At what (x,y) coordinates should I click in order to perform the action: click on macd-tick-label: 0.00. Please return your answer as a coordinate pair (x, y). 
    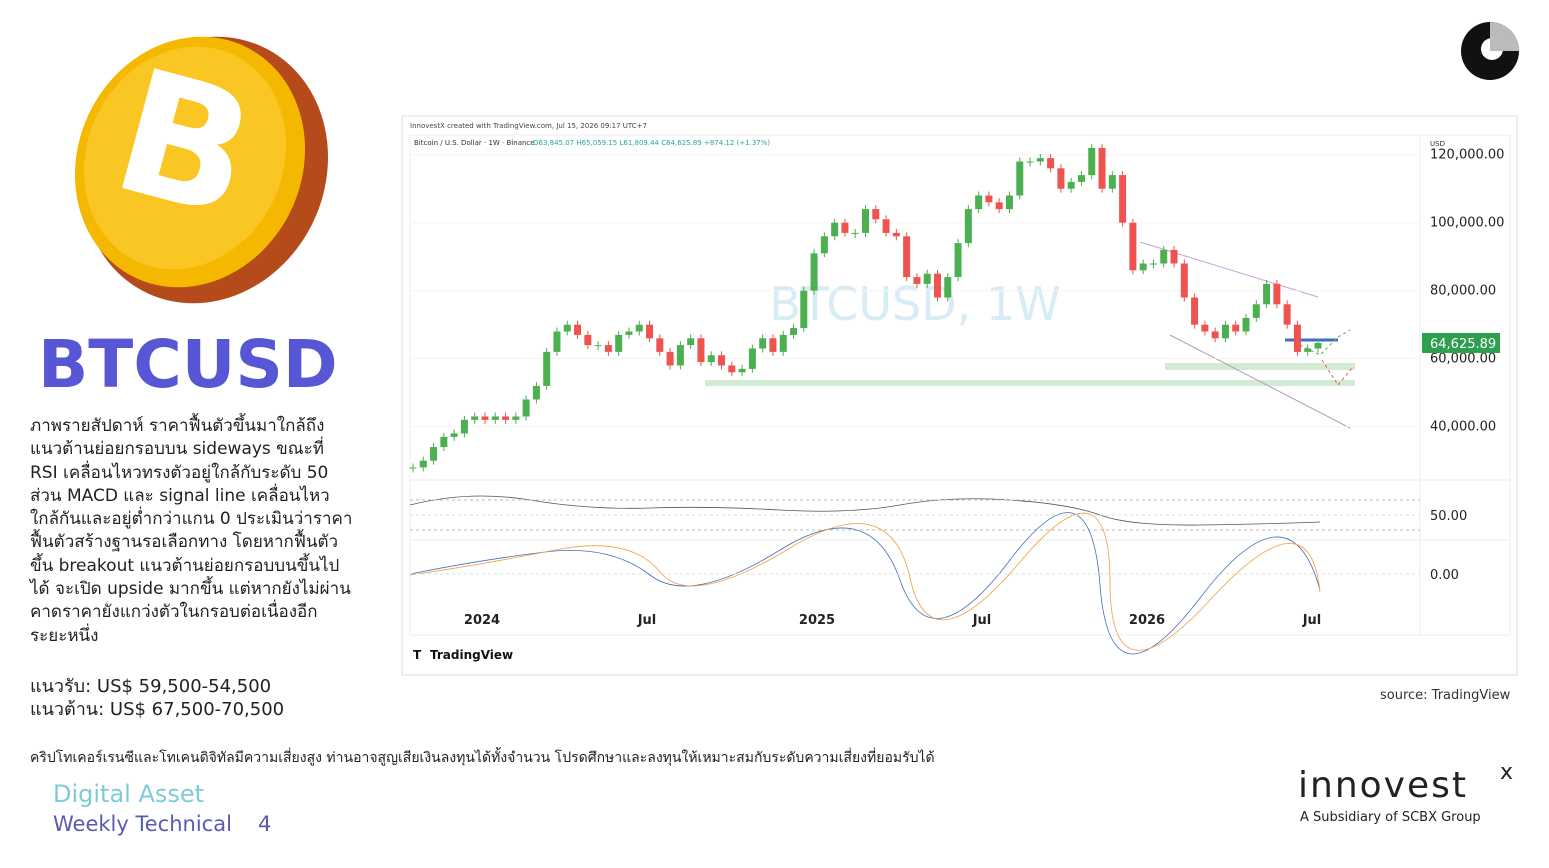
    Looking at the image, I should click on (1444, 575).